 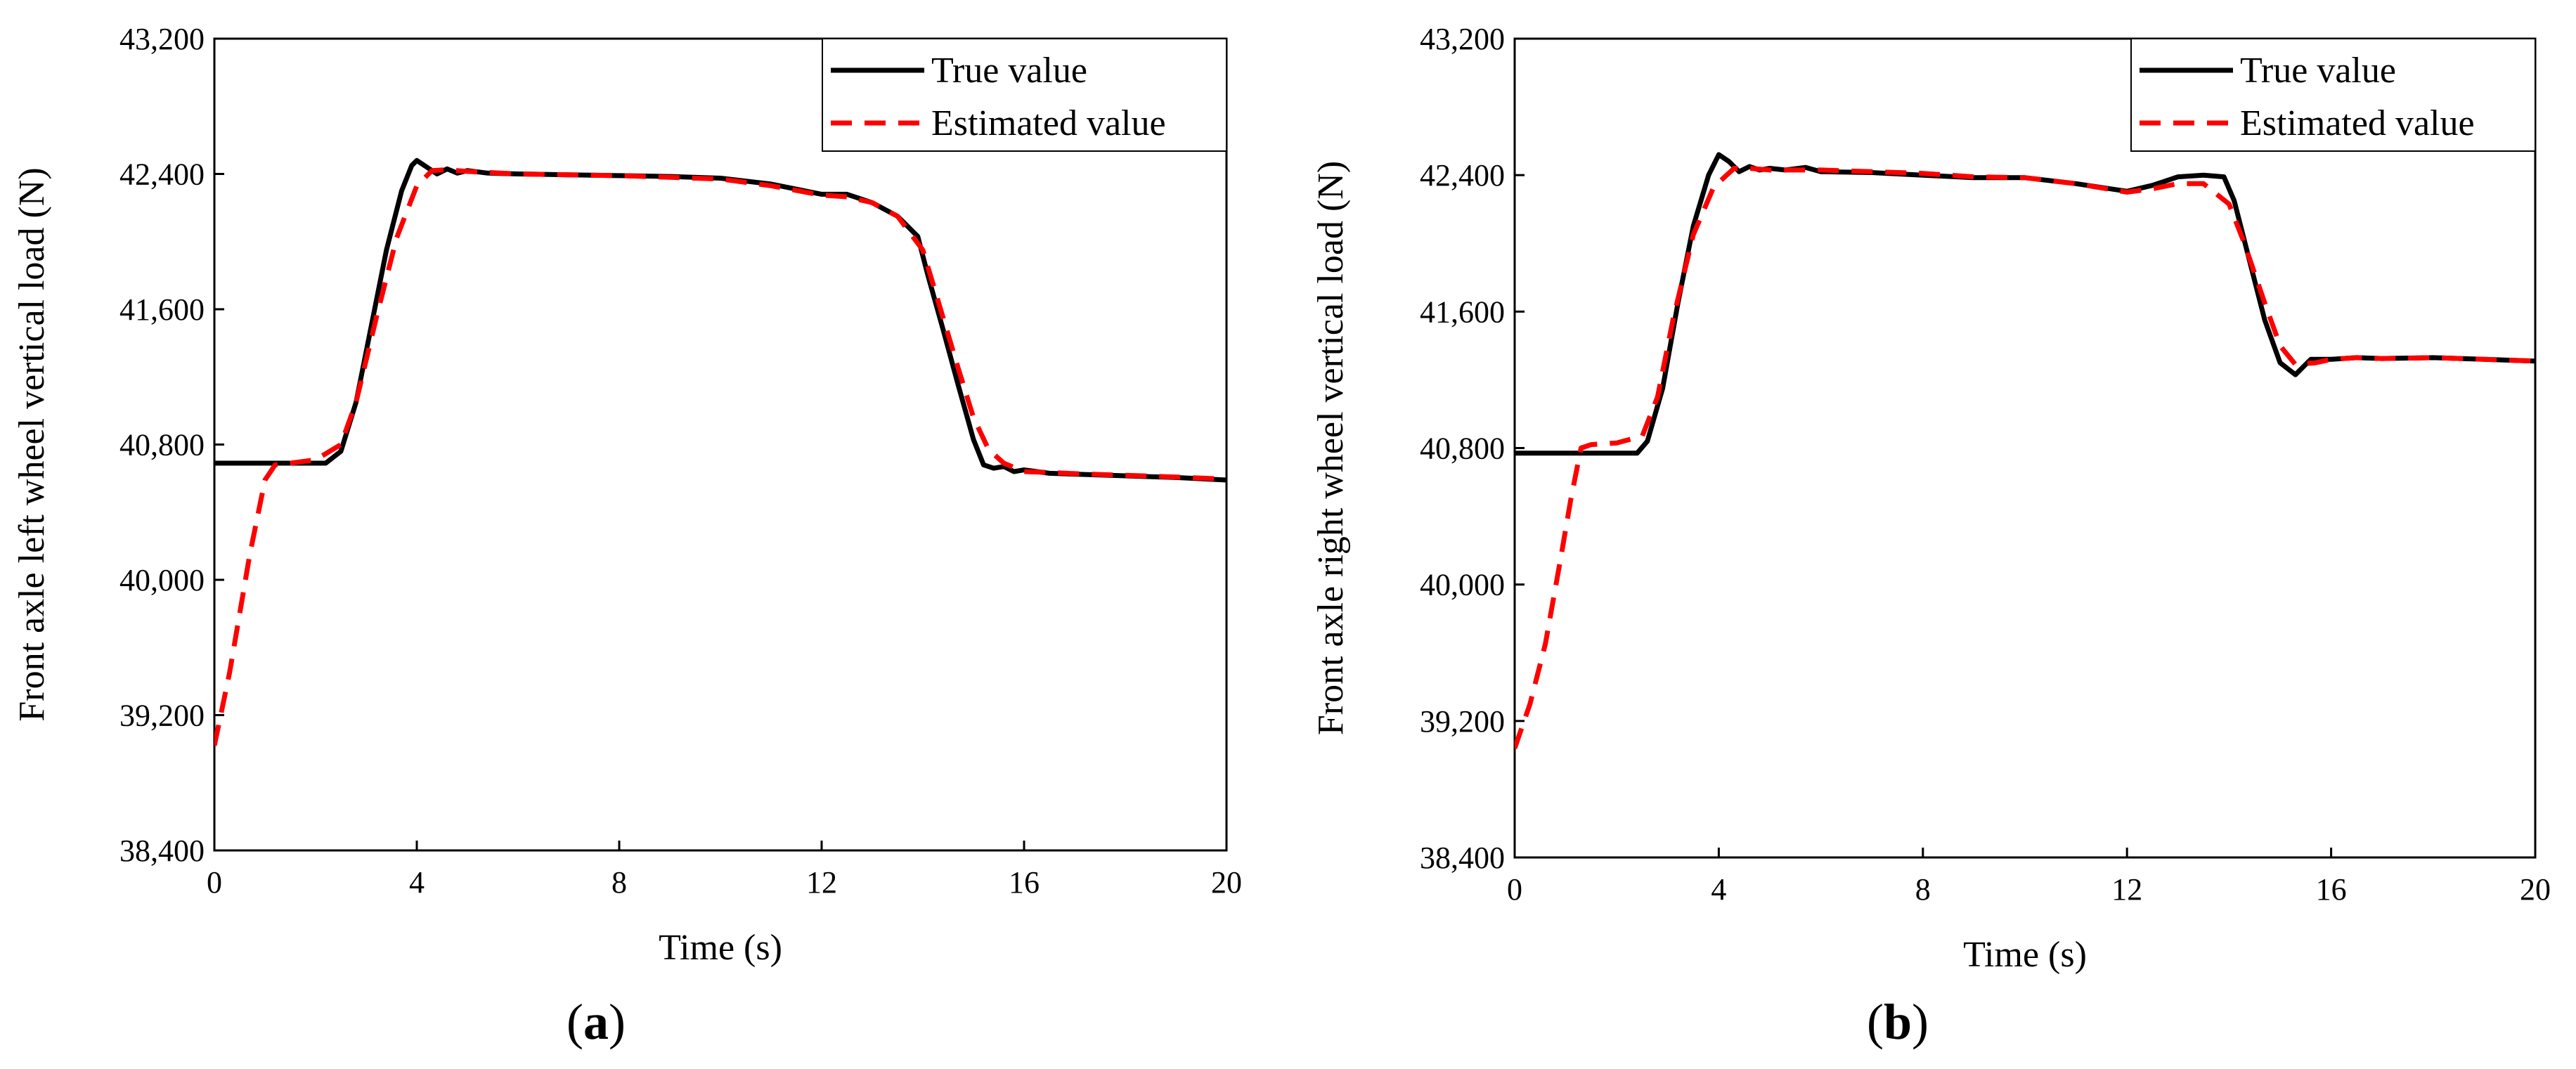 I want to click on y-axis-label: Front axle left wheel vertical load (N), so click(x=32, y=444).